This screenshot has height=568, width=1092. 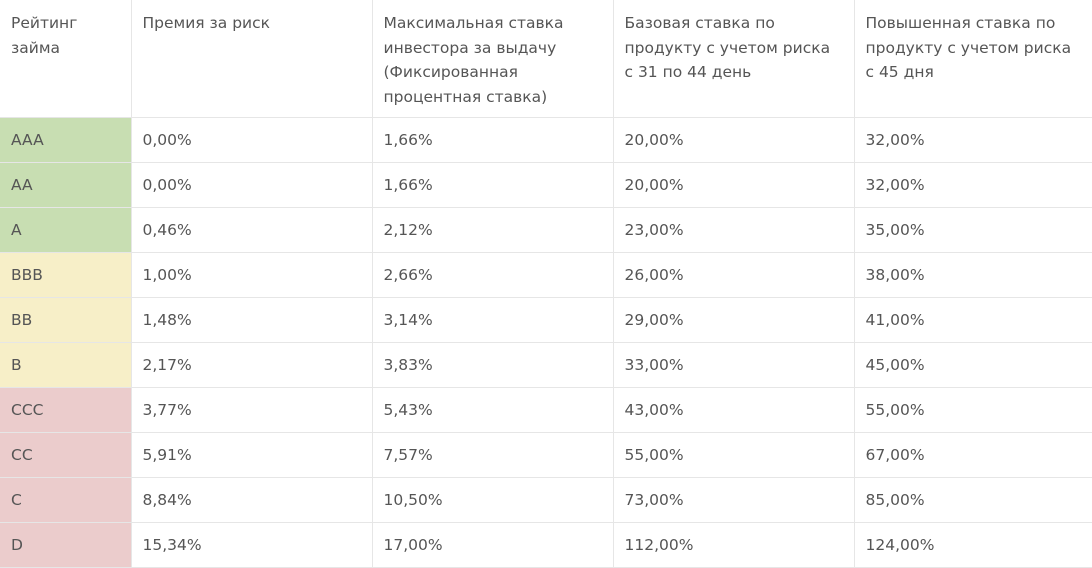 I want to click on increased-rate-cell: 38,00%, so click(x=972, y=275).